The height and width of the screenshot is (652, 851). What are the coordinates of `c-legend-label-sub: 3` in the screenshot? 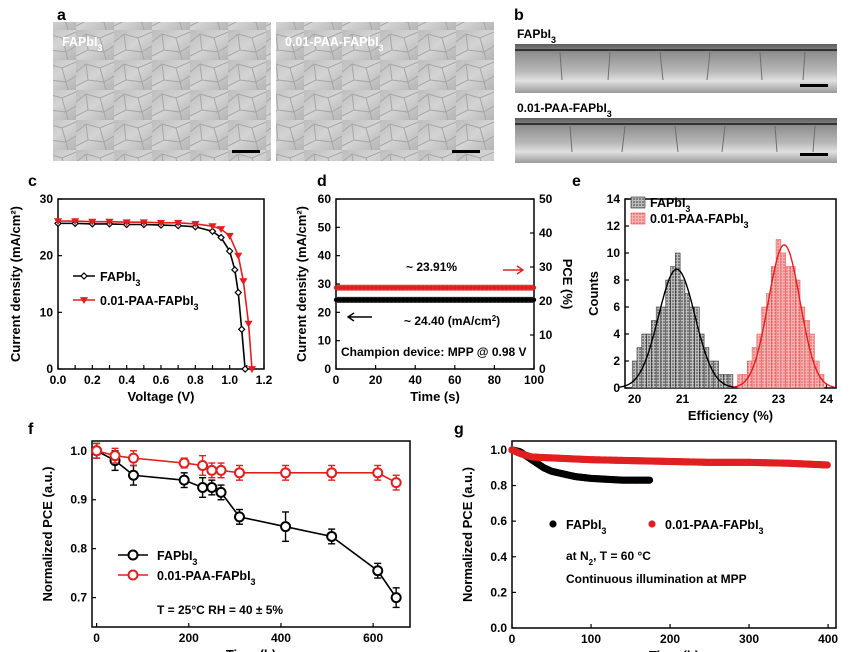 It's located at (137, 283).